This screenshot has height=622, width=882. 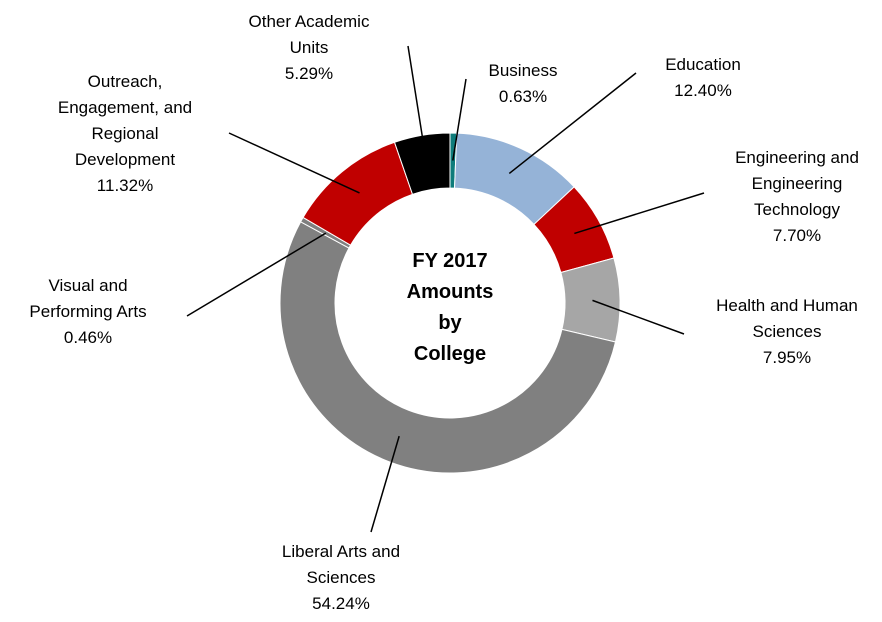 What do you see at coordinates (417, 104) in the screenshot?
I see `leader-line-other-academic-units` at bounding box center [417, 104].